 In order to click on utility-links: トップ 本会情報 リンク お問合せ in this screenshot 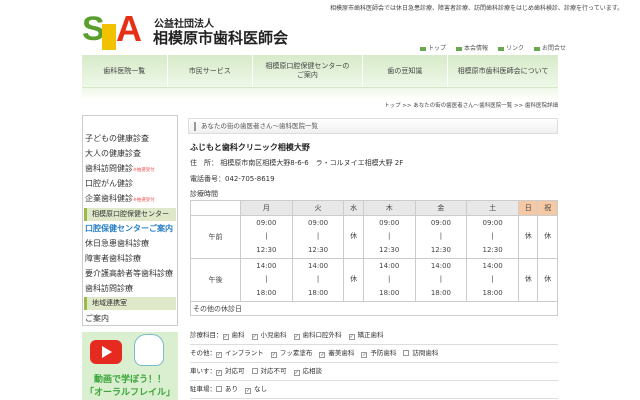, I will do `click(493, 47)`.